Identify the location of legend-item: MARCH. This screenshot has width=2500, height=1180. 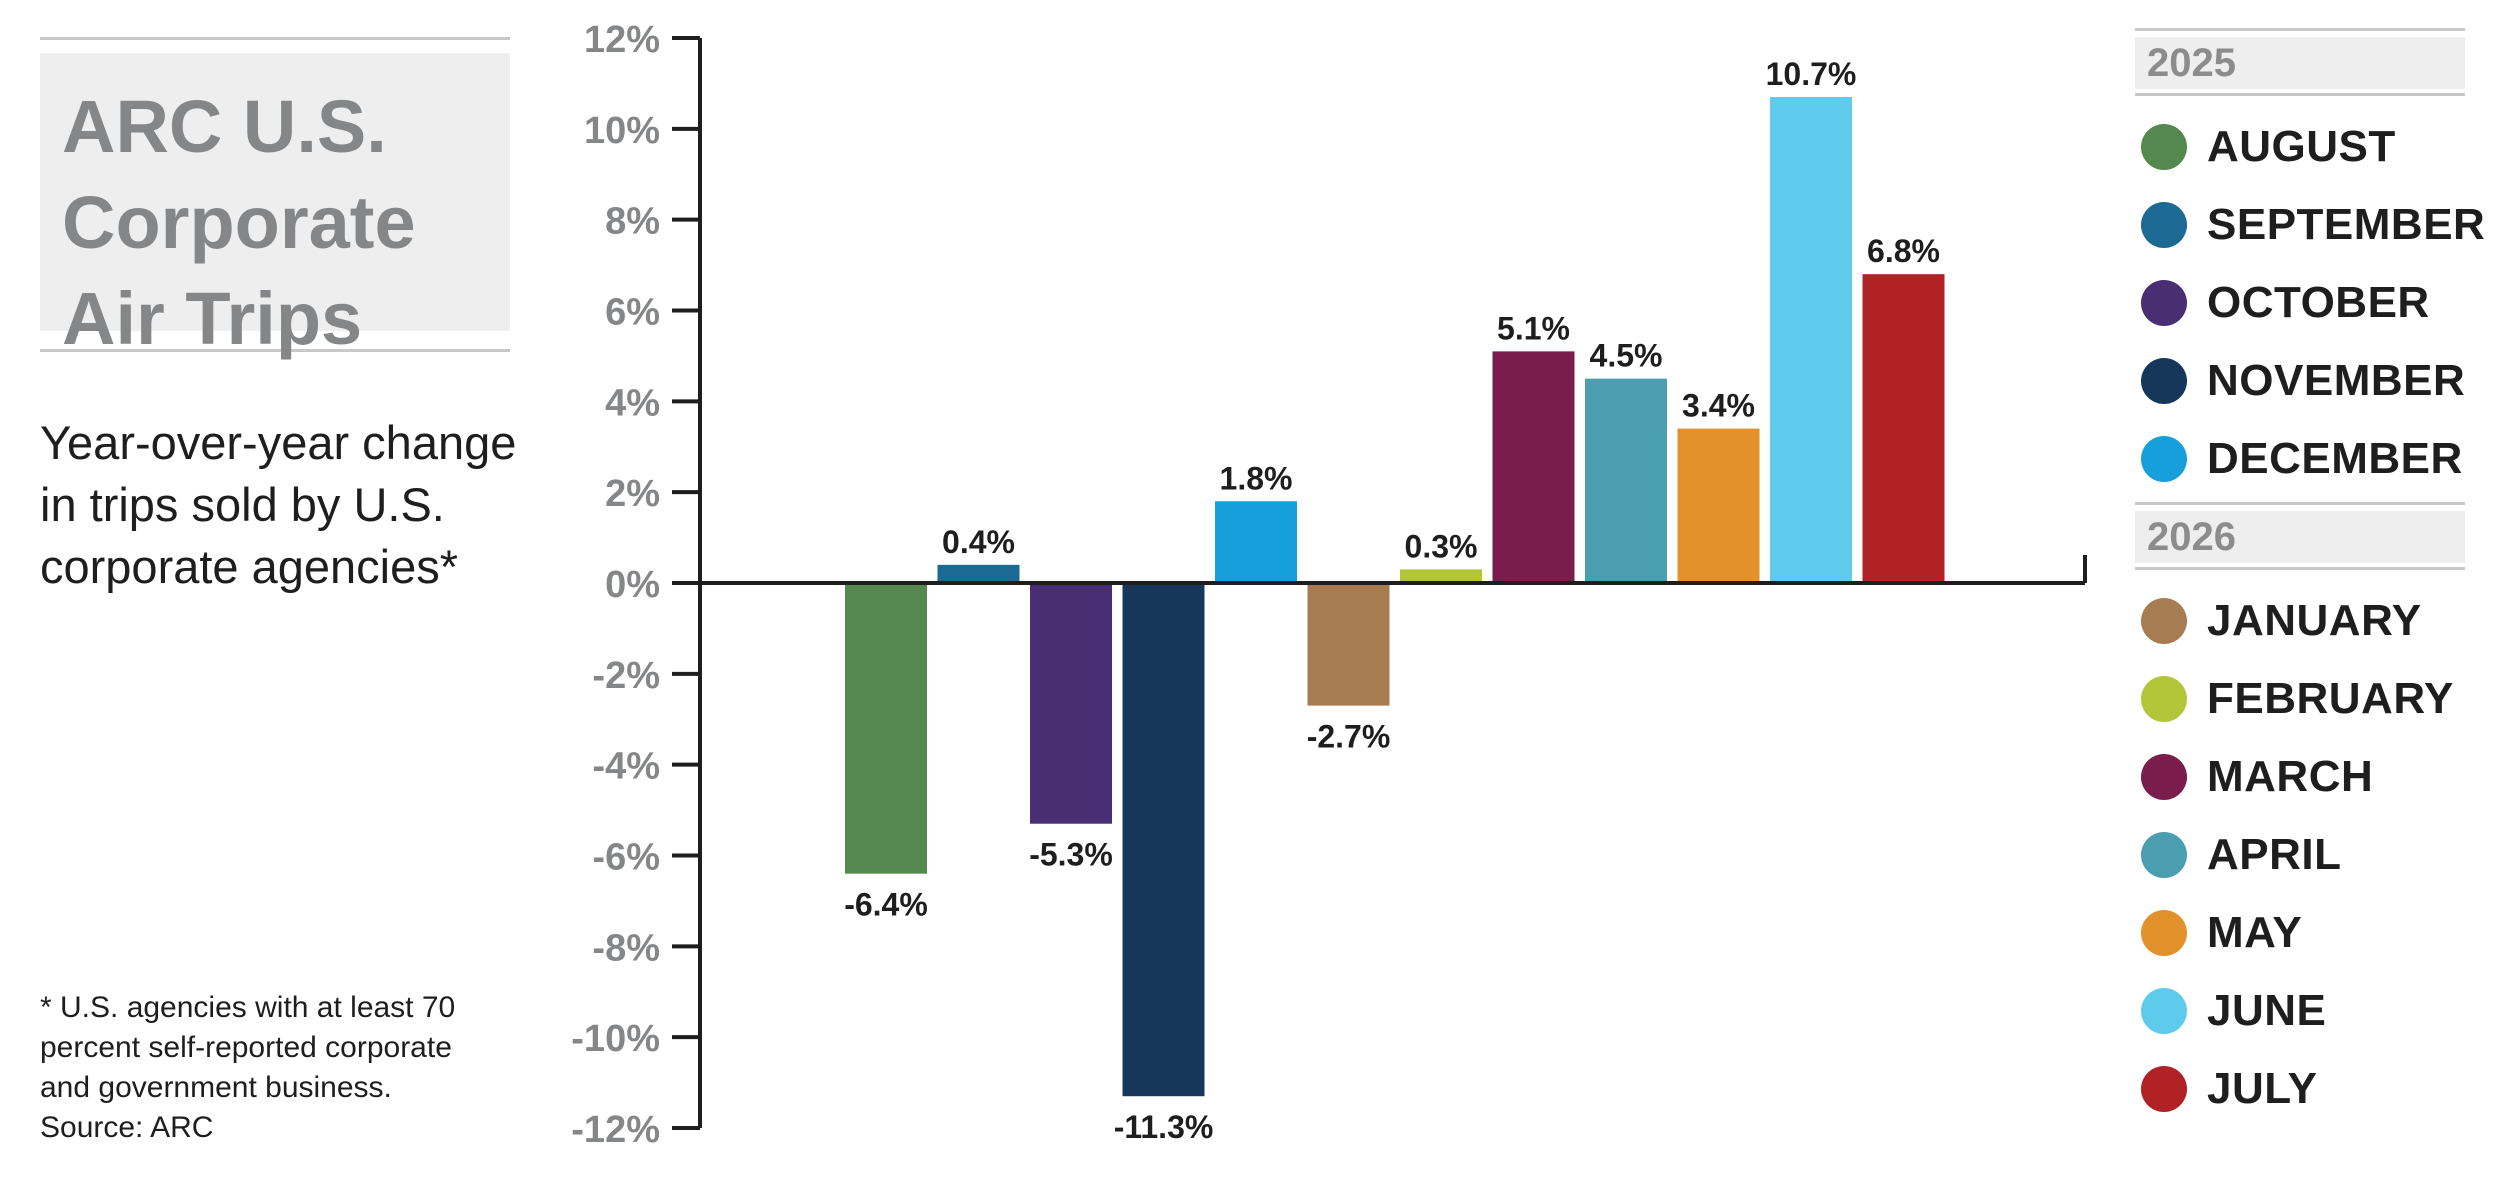
(2300, 777).